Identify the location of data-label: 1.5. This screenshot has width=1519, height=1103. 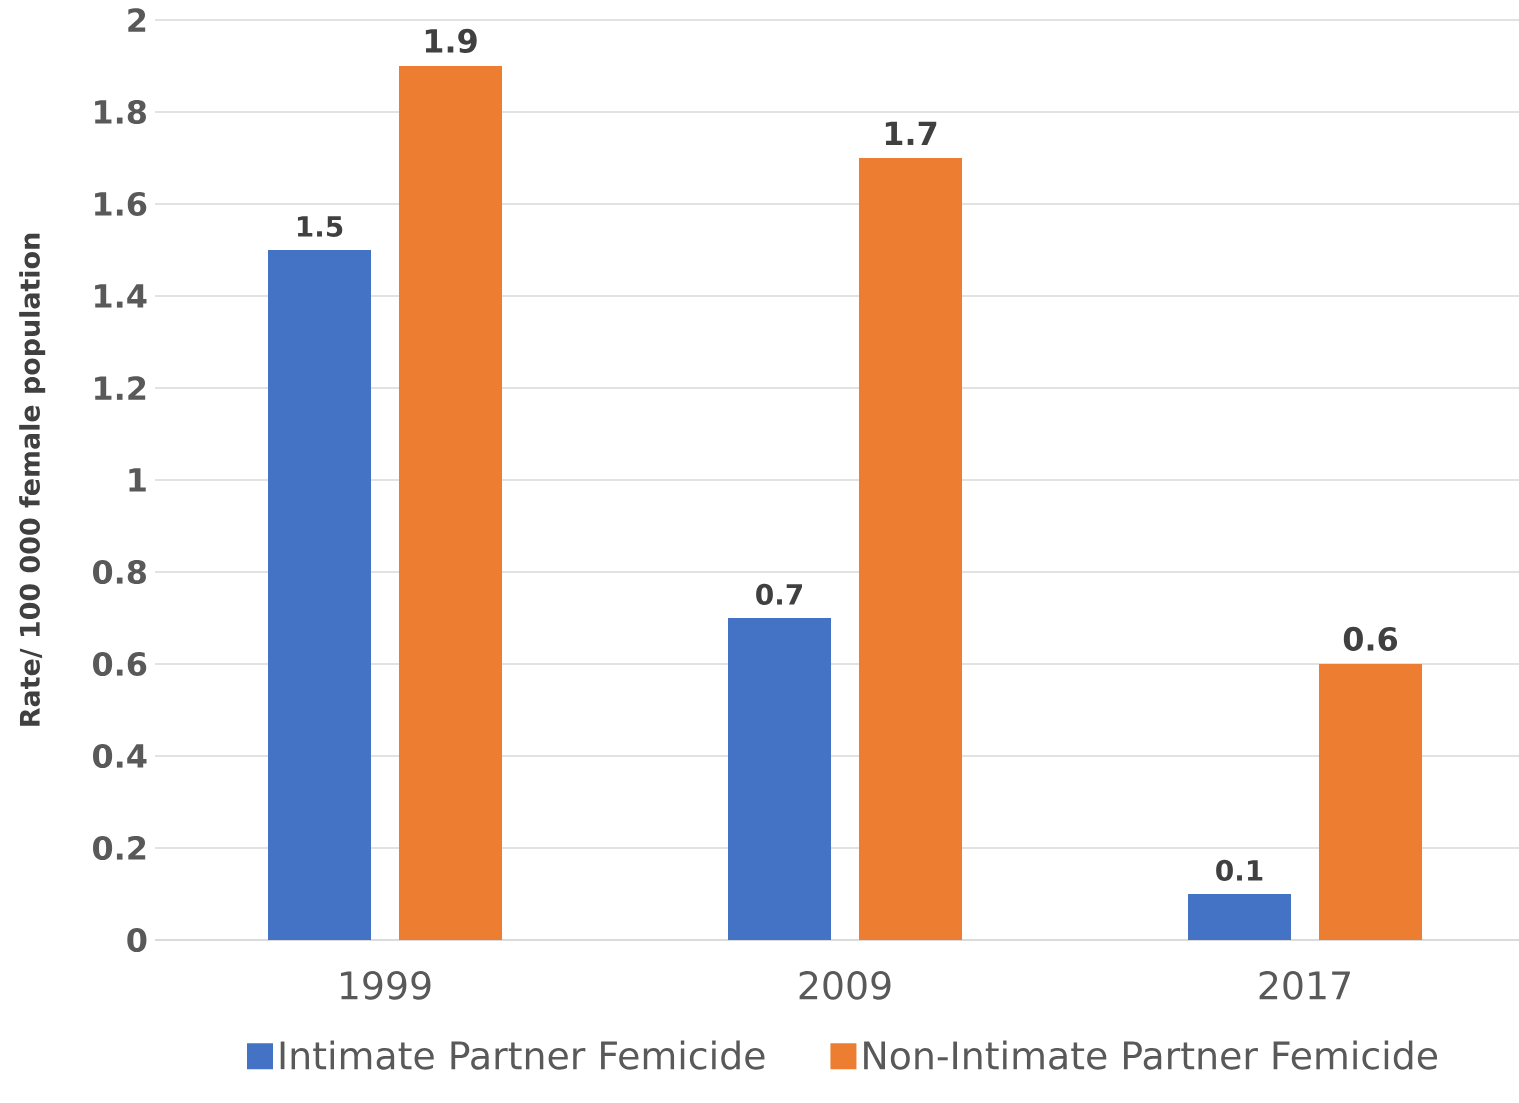
(320, 226).